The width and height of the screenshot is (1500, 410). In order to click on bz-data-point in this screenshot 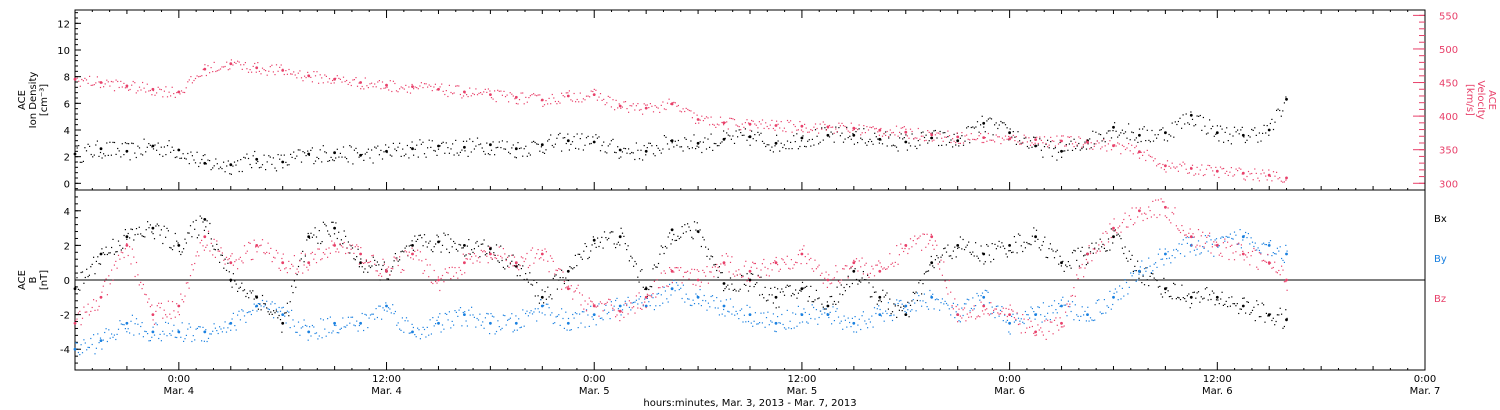, I will do `click(750, 271)`.